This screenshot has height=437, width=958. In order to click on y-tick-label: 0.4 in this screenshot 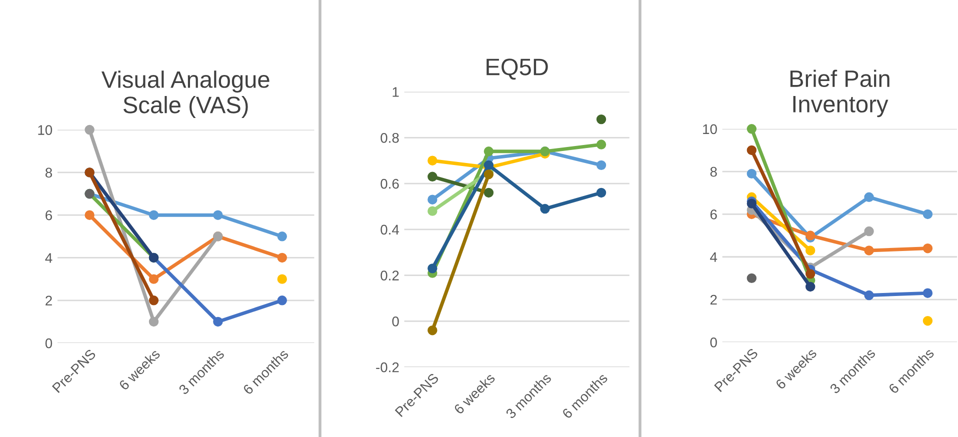, I will do `click(390, 229)`.